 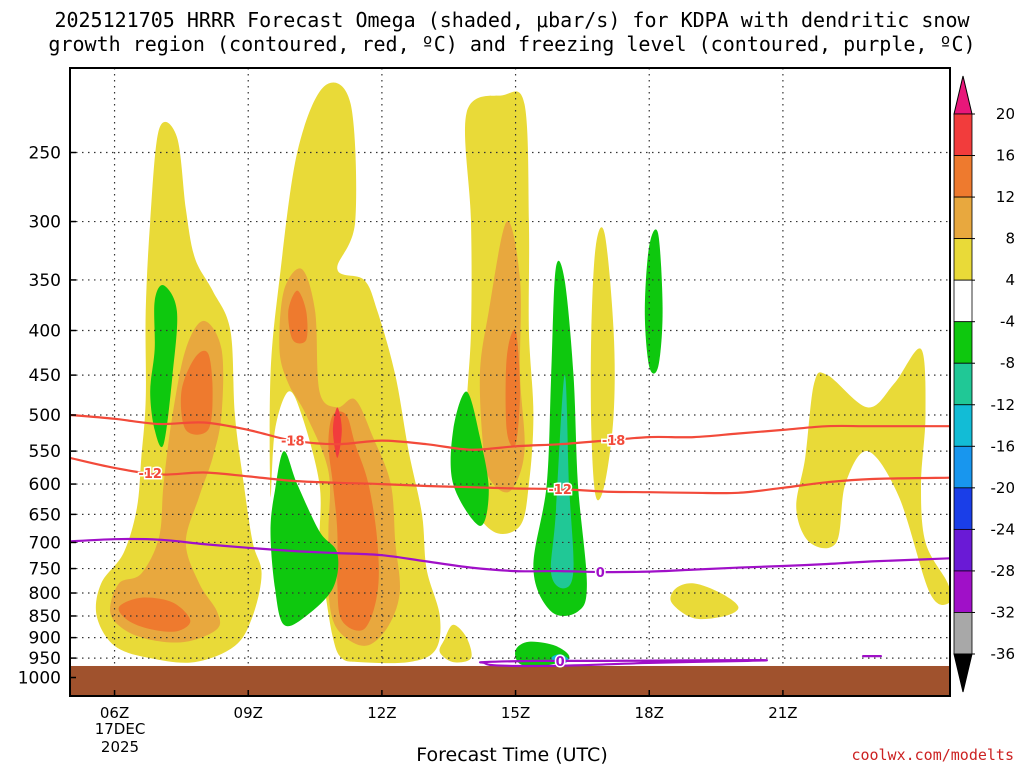 What do you see at coordinates (963, 673) in the screenshot?
I see `colorbar-bottom-arrow` at bounding box center [963, 673].